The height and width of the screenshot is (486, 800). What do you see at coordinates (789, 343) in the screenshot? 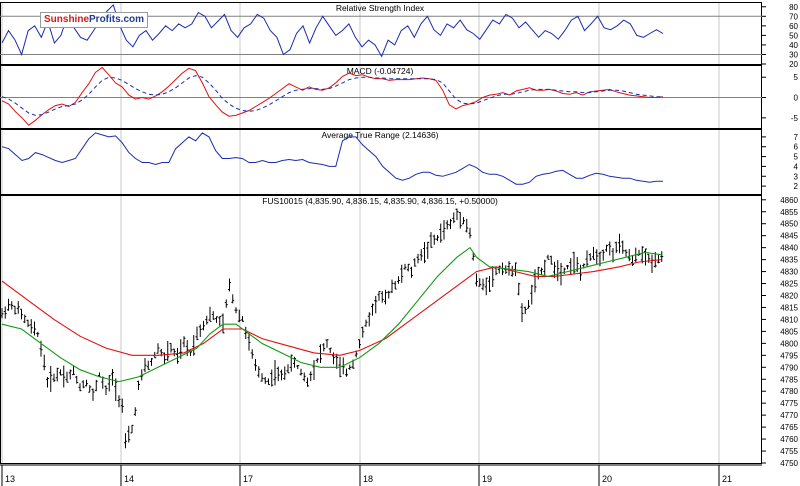
I see `y-tick-label: 4800` at bounding box center [789, 343].